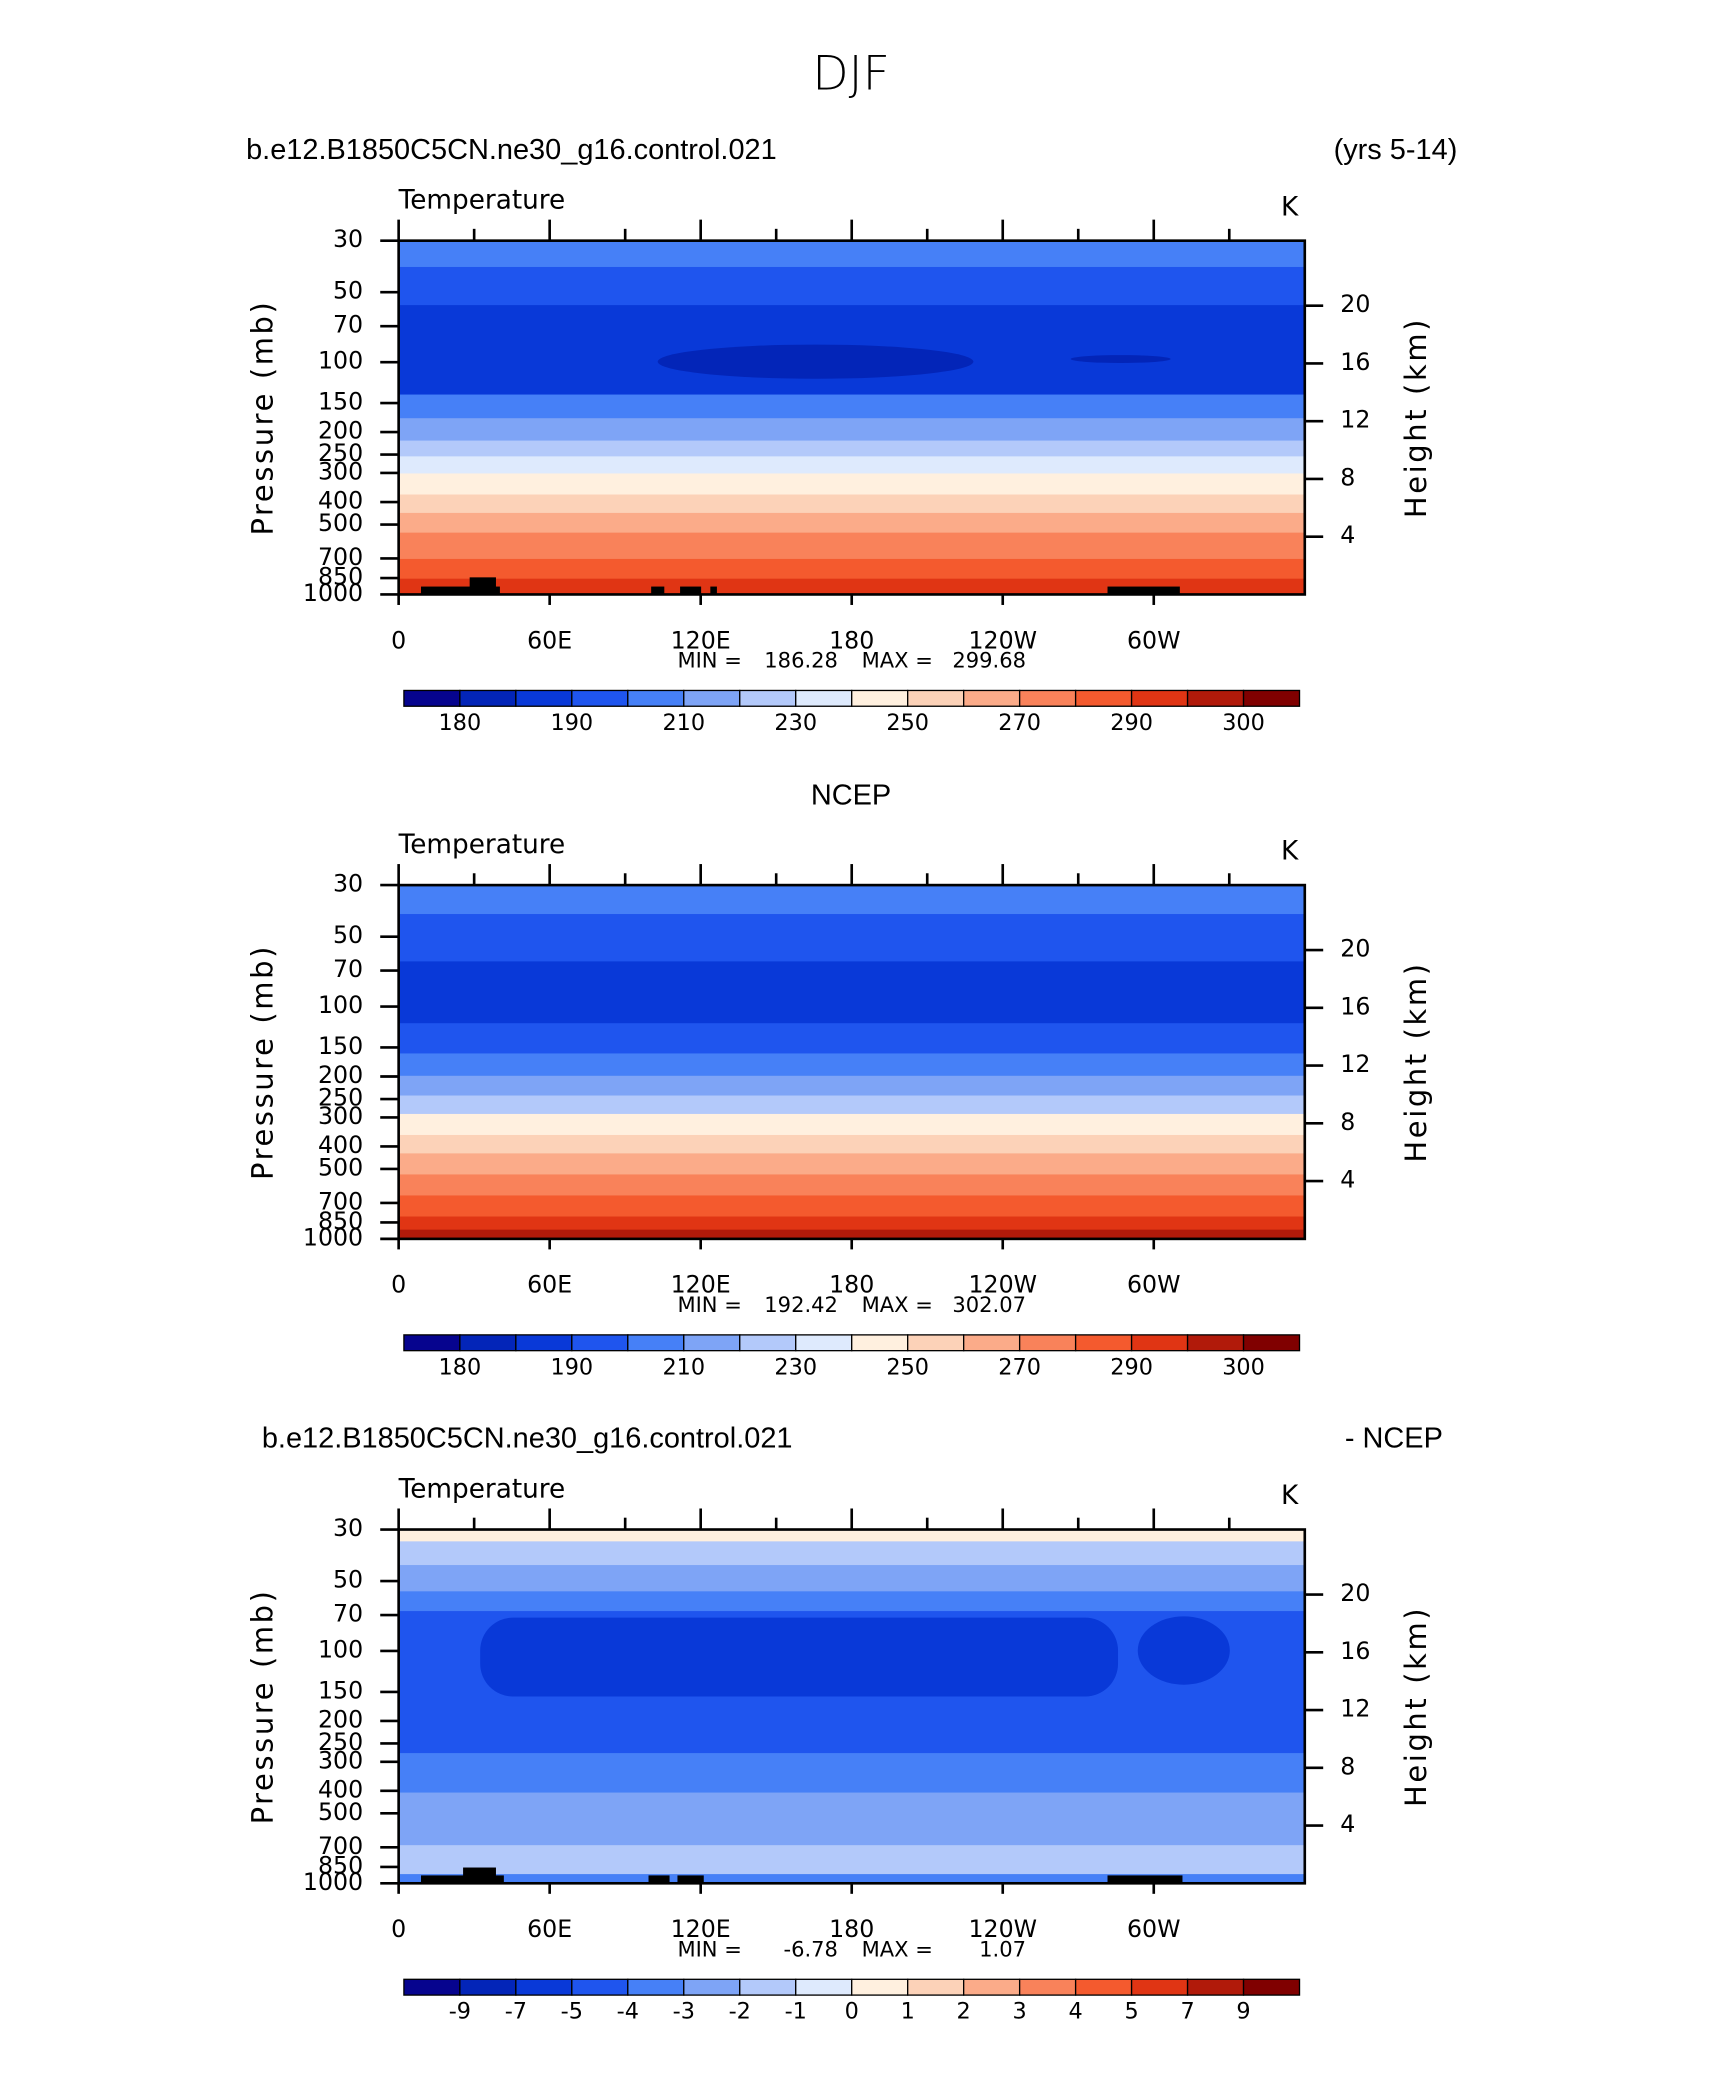 The height and width of the screenshot is (2074, 1710). Describe the element at coordinates (796, 2012) in the screenshot. I see `colorbar-label: -1` at that location.